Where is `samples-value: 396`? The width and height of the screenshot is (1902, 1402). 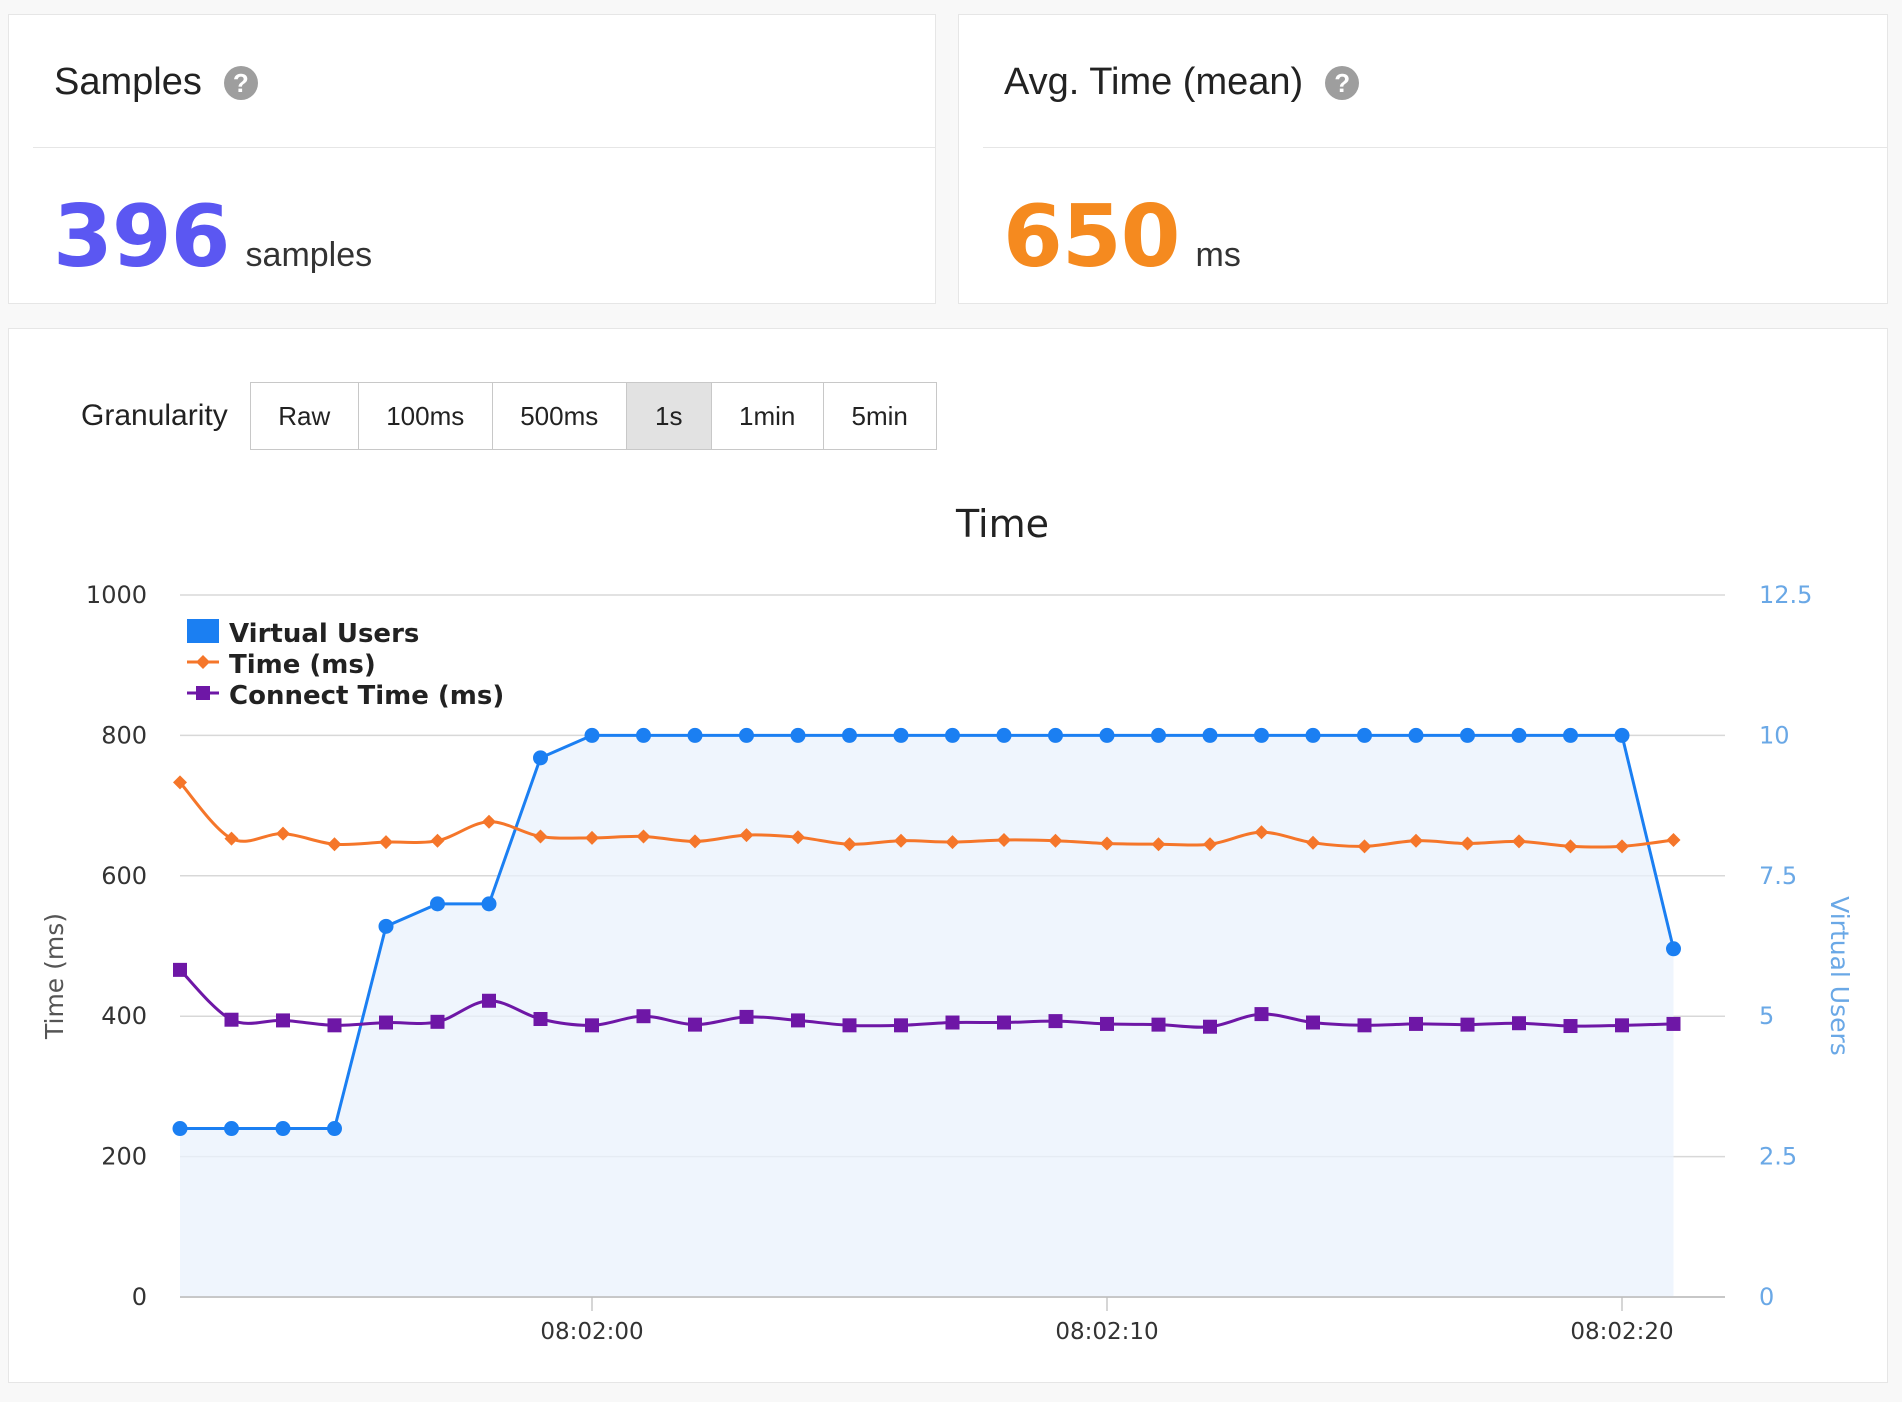 samples-value: 396 is located at coordinates (142, 237).